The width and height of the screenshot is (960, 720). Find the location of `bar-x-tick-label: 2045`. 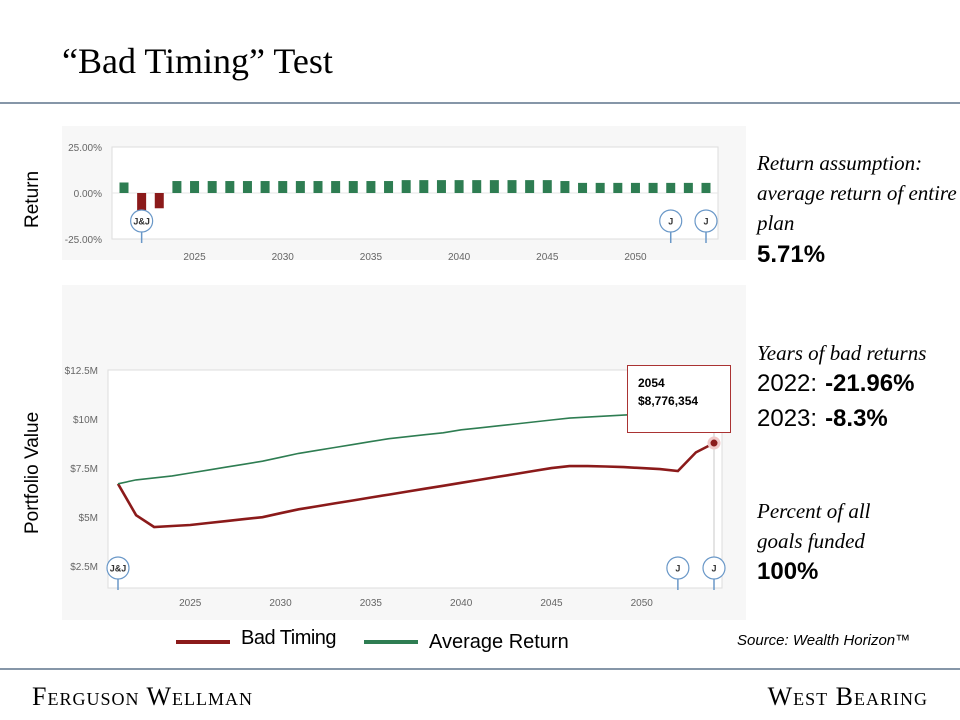

bar-x-tick-label: 2045 is located at coordinates (547, 257).